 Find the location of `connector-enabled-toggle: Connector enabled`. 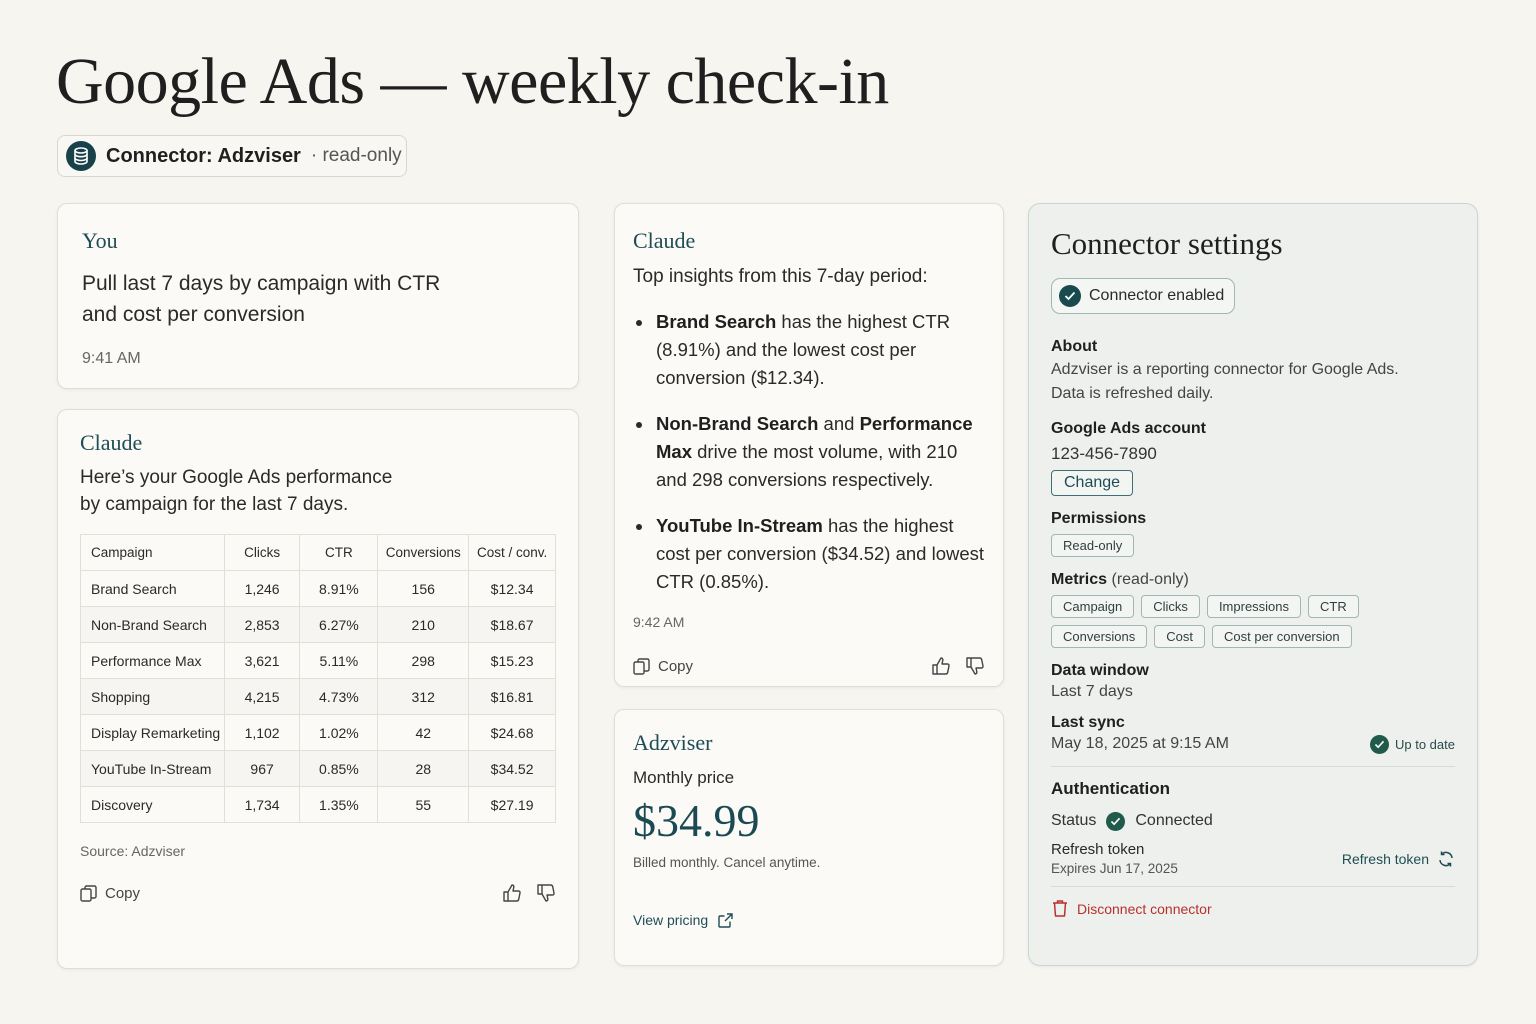

connector-enabled-toggle: Connector enabled is located at coordinates (1143, 296).